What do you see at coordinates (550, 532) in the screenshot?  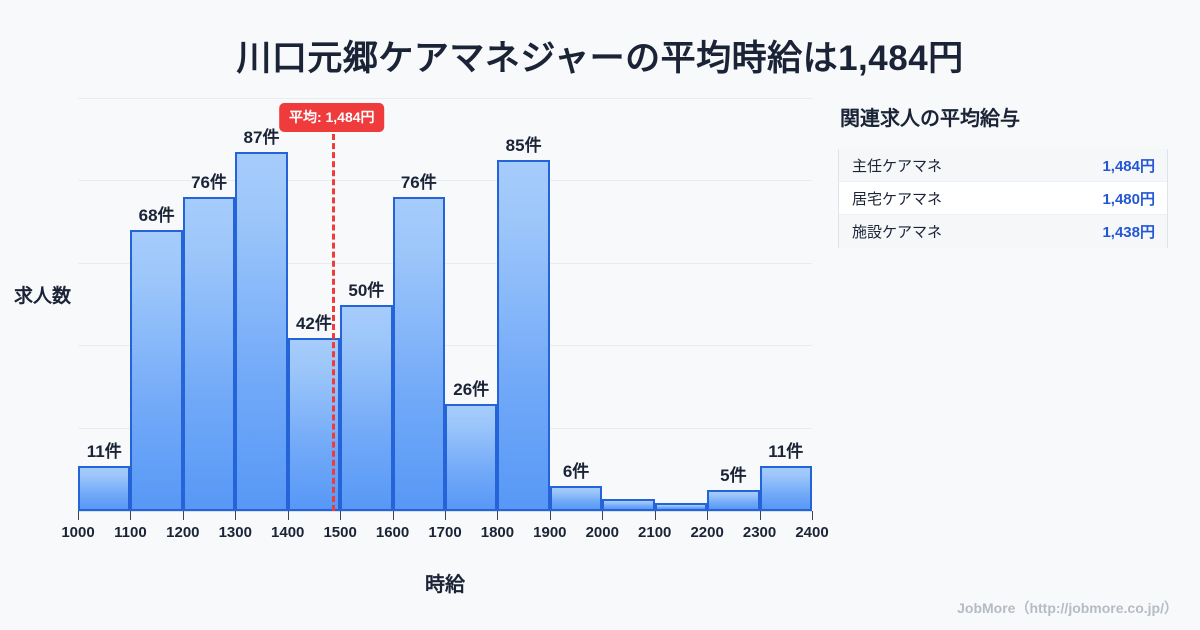 I see `x-tick-label: 1900` at bounding box center [550, 532].